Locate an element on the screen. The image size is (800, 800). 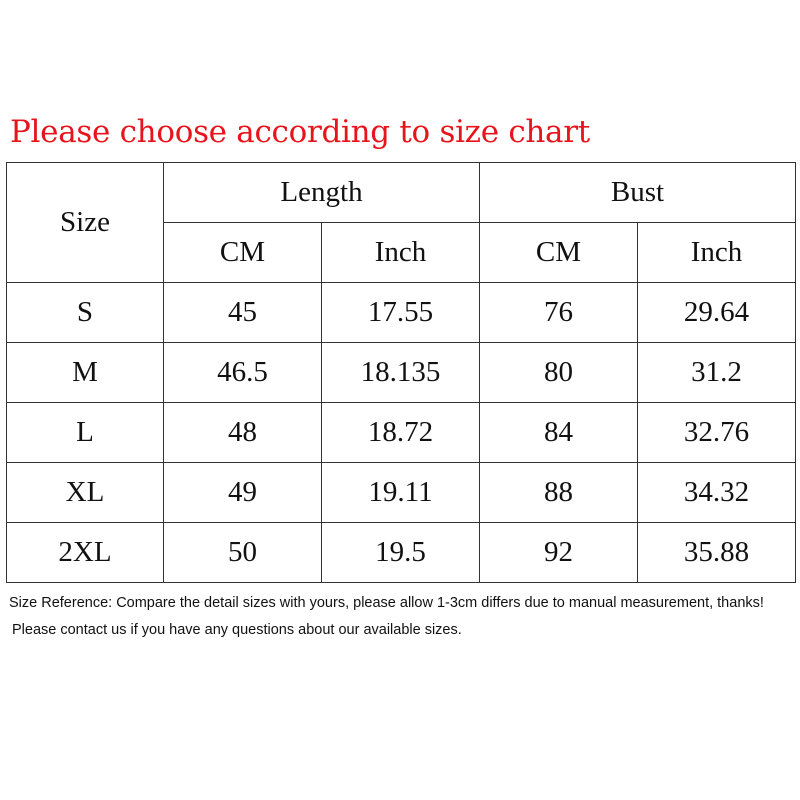
size-cell: S is located at coordinates (85, 312).